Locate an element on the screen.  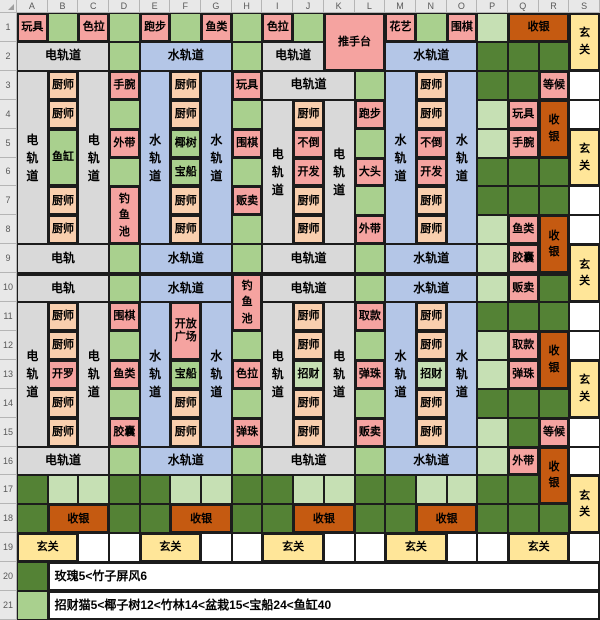
cell-F4: 厨师 is located at coordinates (186, 114).